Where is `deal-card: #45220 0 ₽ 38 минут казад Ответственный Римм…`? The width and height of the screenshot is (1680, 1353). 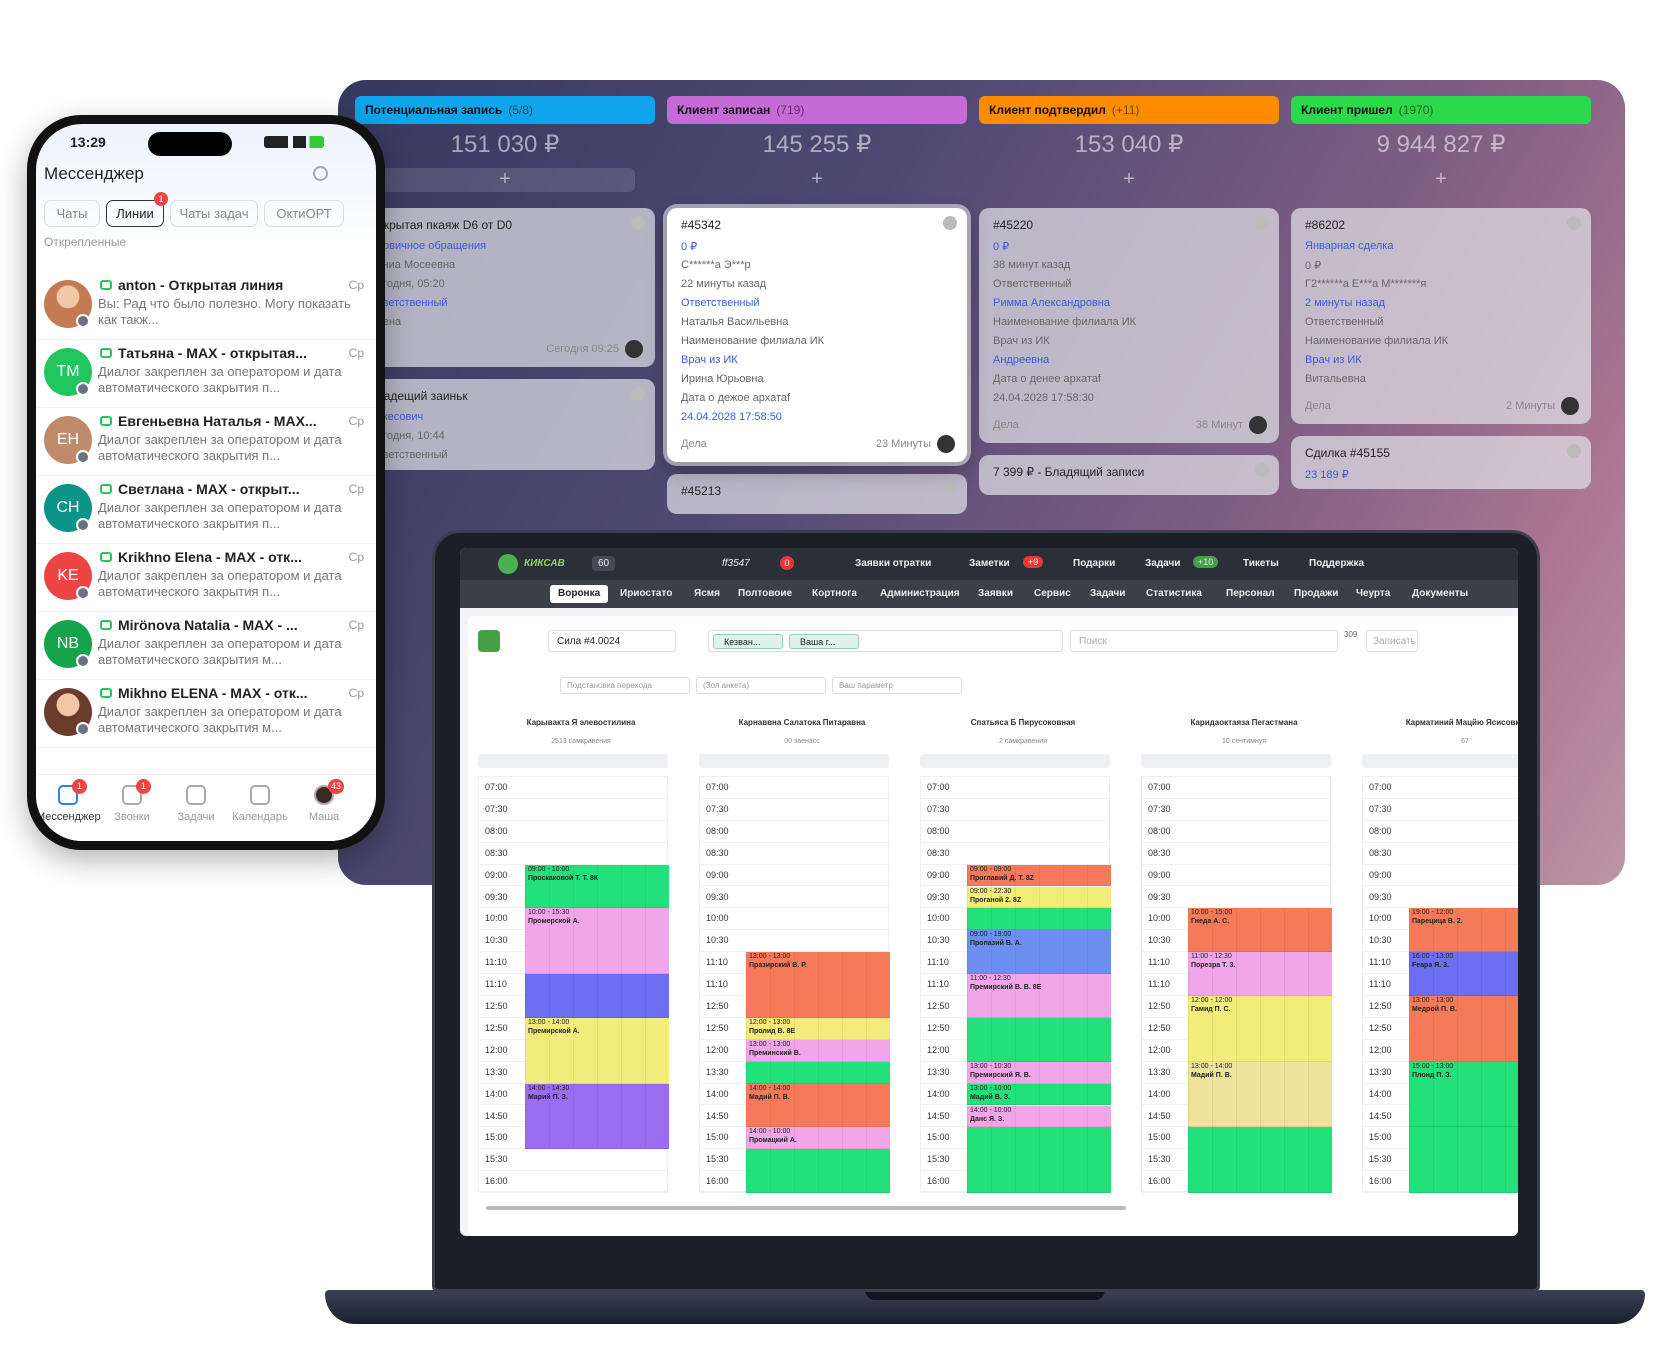 deal-card: #45220 0 ₽ 38 минут казад Ответственный Римм… is located at coordinates (1129, 325).